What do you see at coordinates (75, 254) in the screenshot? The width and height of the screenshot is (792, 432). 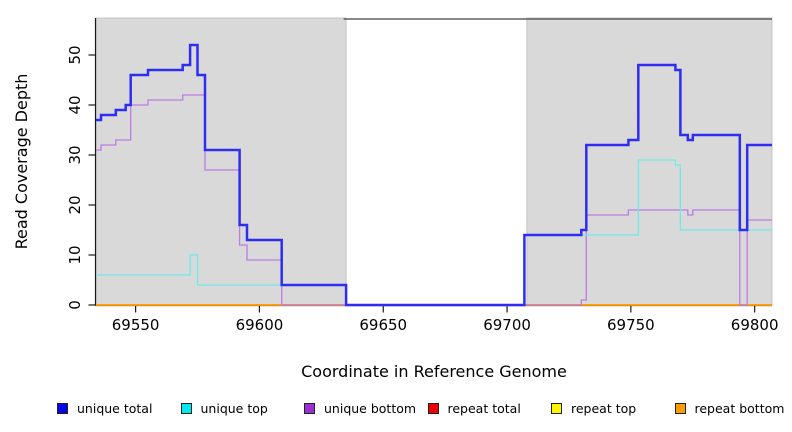 I see `y-tick-label: 10` at bounding box center [75, 254].